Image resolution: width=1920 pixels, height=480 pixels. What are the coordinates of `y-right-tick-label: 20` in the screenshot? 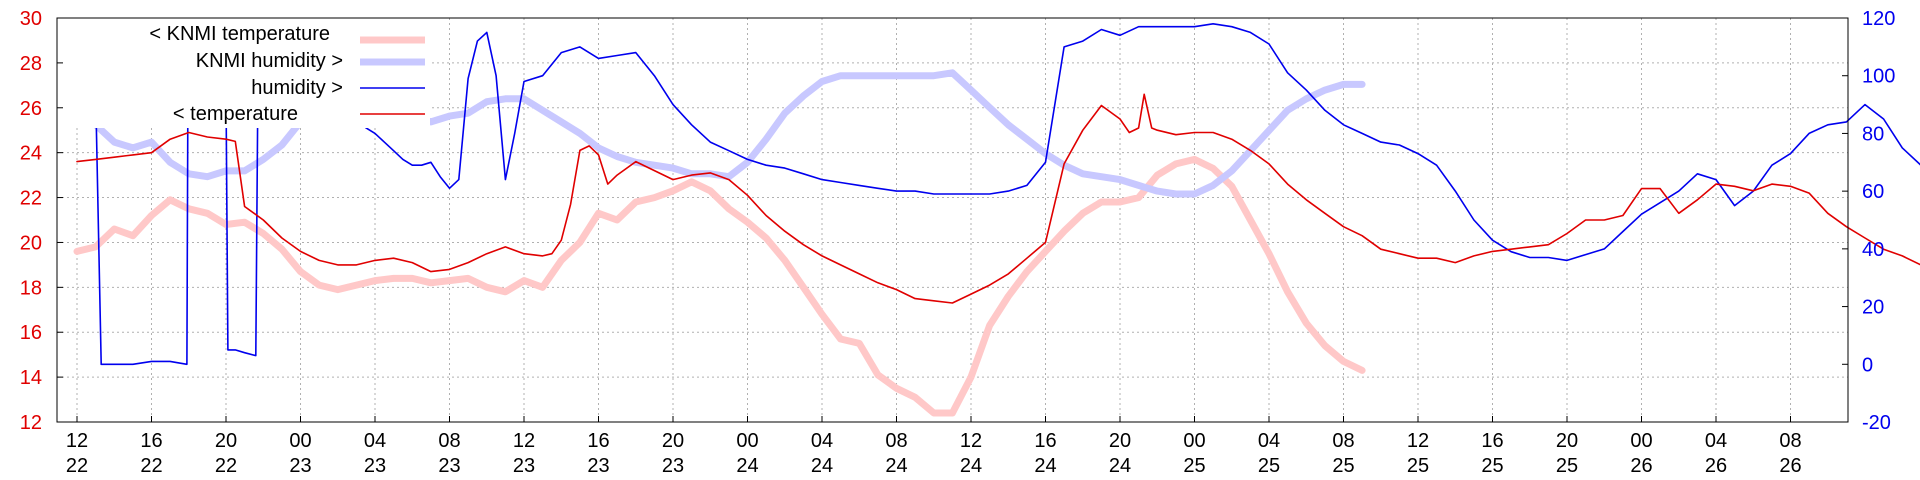 It's located at (1873, 308).